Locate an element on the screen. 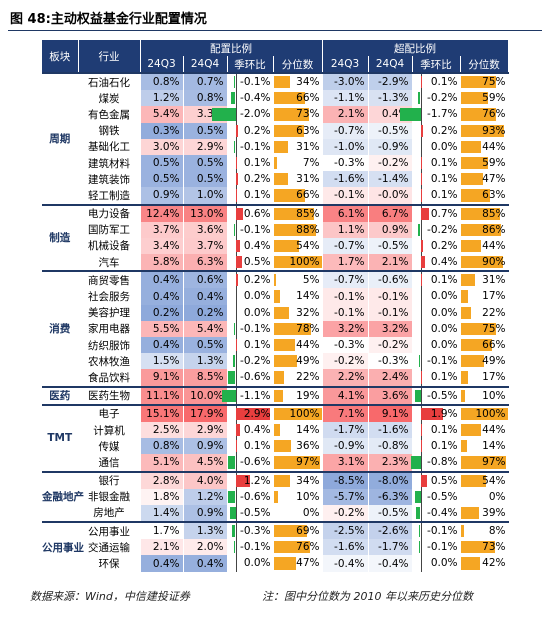 The image size is (550, 621). value-text: 6.3% is located at coordinates (210, 262).